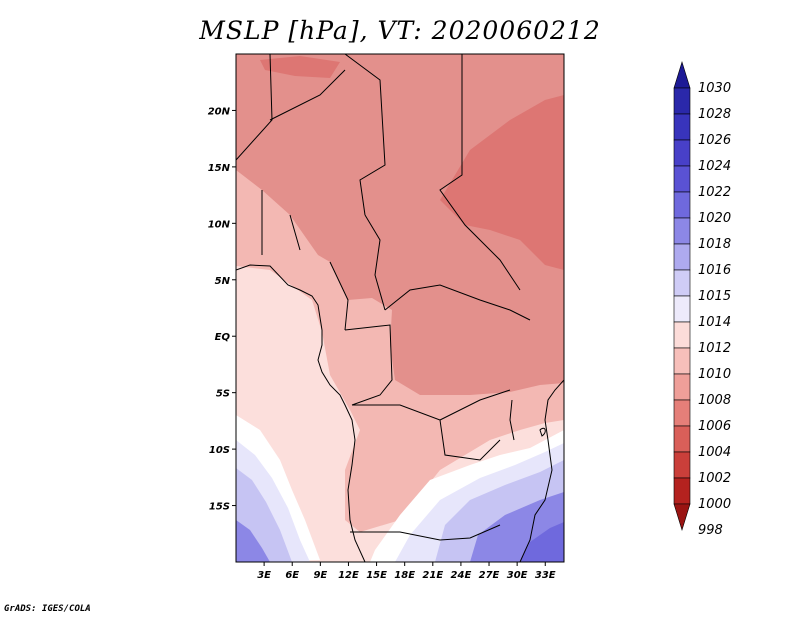 This screenshot has width=800, height=618. I want to click on colorbar-label: 1000, so click(714, 504).